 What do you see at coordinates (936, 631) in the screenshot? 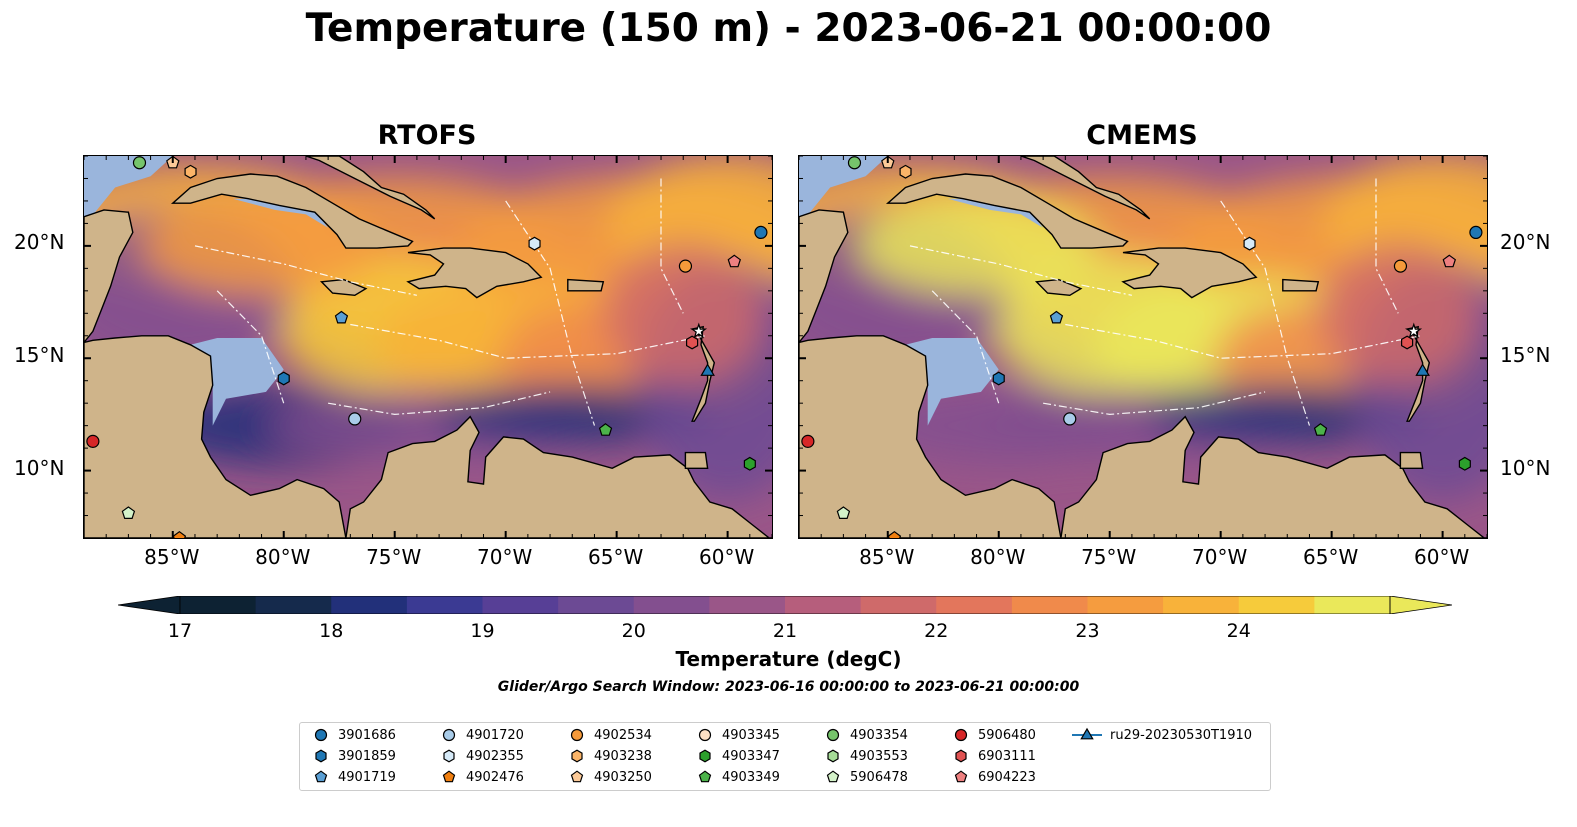
I see `colorbar-tick-label: 22` at bounding box center [936, 631].